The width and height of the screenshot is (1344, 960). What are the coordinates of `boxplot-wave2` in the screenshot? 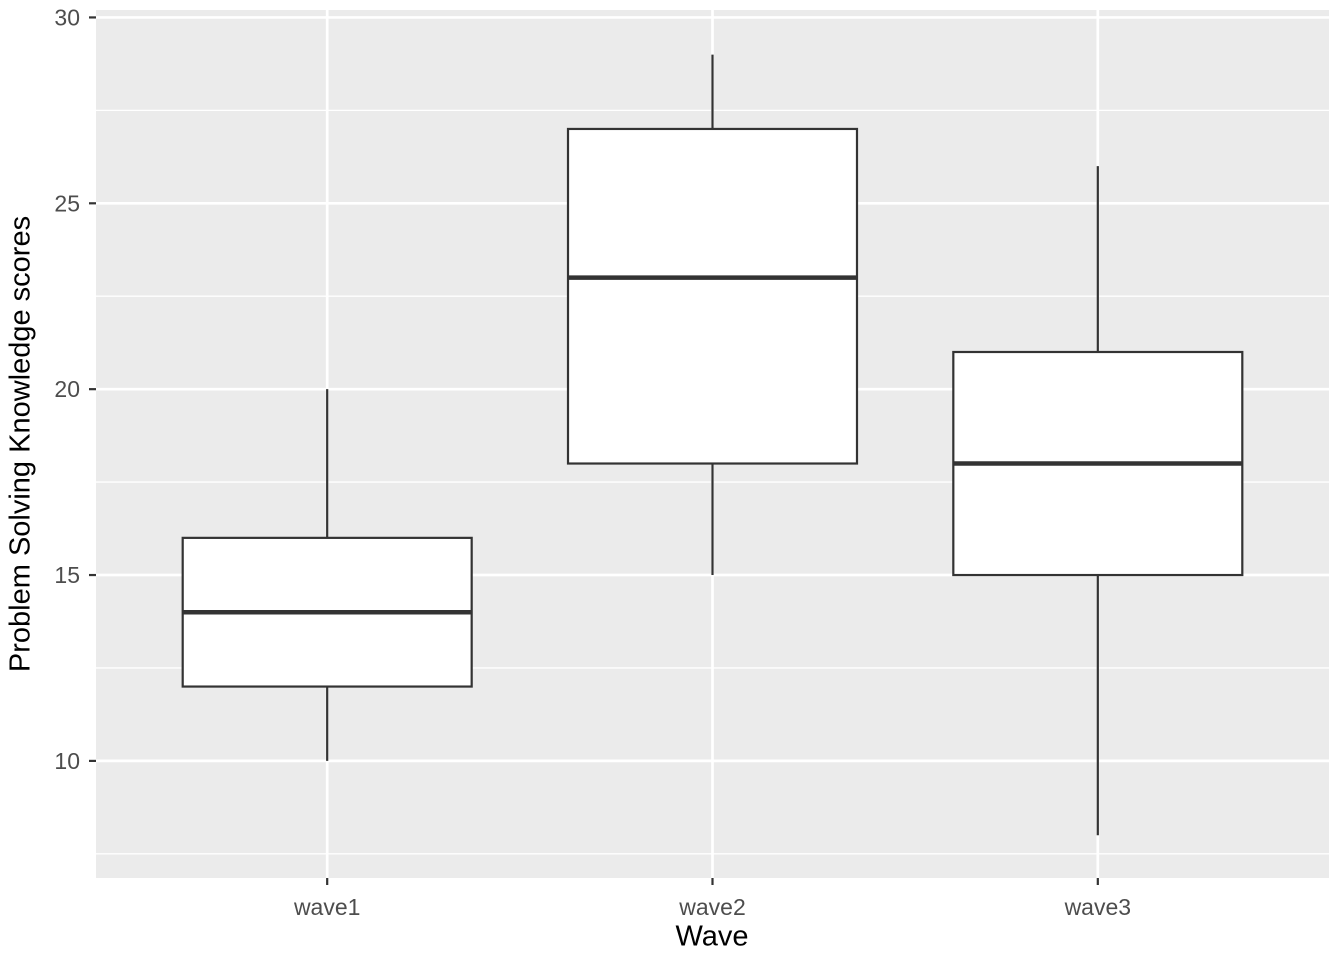 It's located at (712, 315).